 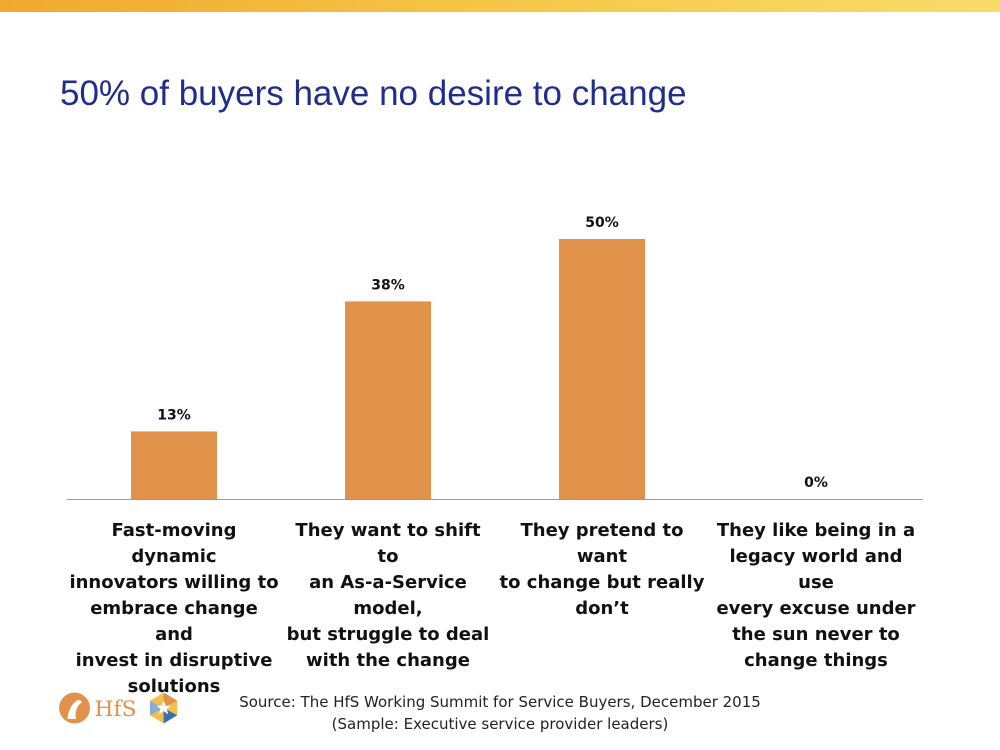 I want to click on category-label-line: They like being in a, so click(x=816, y=530).